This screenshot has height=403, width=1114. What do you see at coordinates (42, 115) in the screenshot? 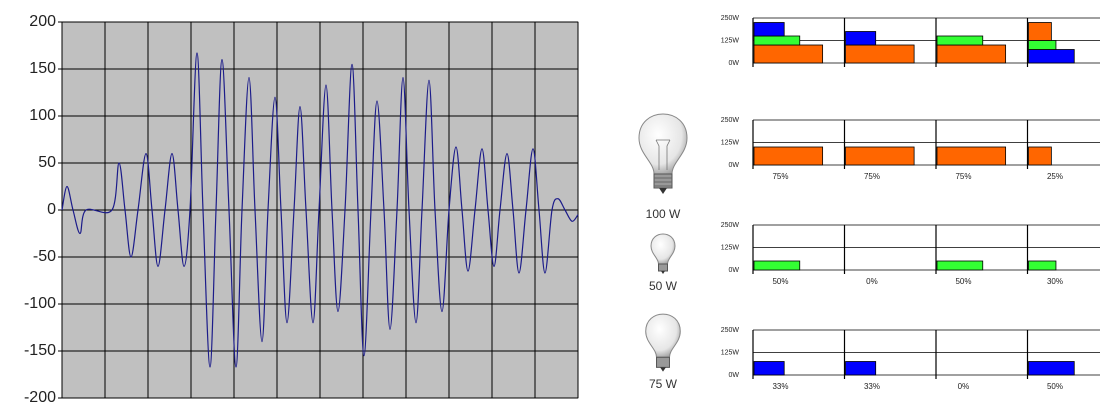
I see `y-tick-label: 100` at bounding box center [42, 115].